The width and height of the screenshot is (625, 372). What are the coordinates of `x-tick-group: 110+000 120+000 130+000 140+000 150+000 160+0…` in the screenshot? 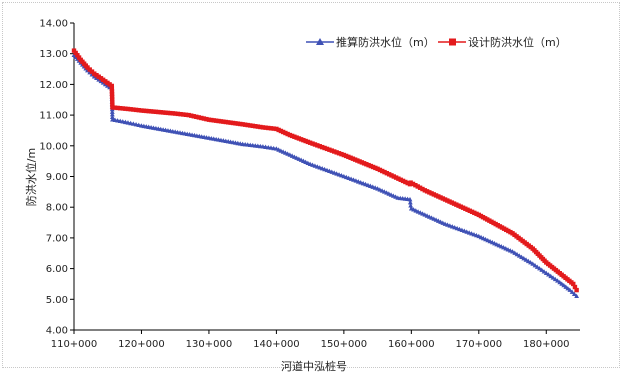 It's located at (310, 340).